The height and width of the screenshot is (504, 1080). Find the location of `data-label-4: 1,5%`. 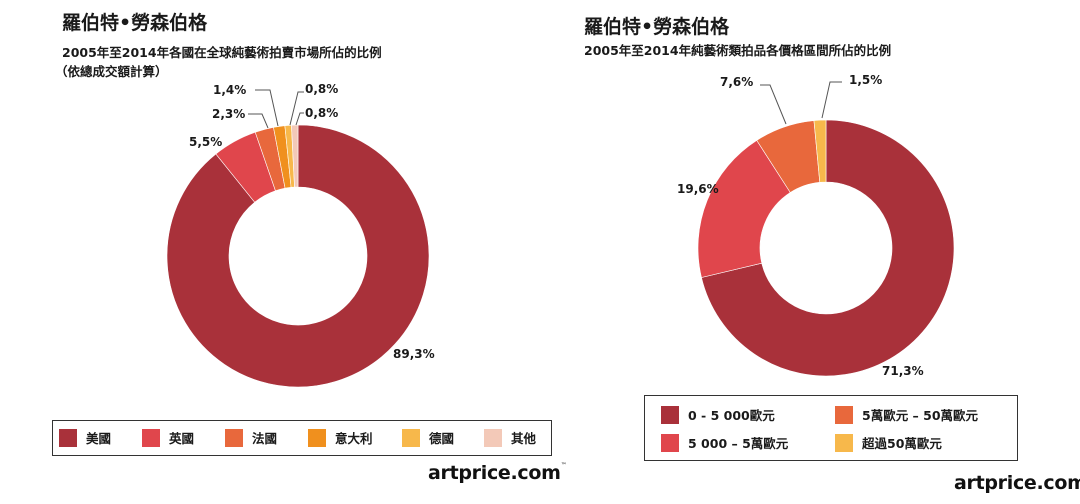

data-label-4: 1,5% is located at coordinates (865, 80).